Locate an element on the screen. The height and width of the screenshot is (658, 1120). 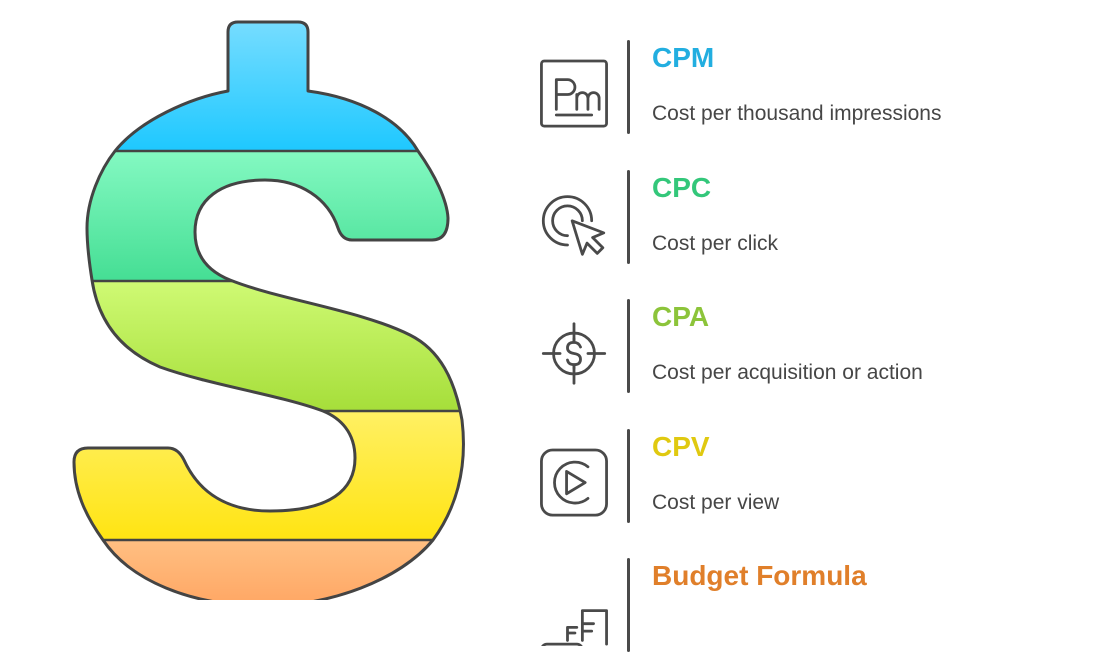
item-cpa: CPA Cost per acquisition or action is located at coordinates (810, 349).